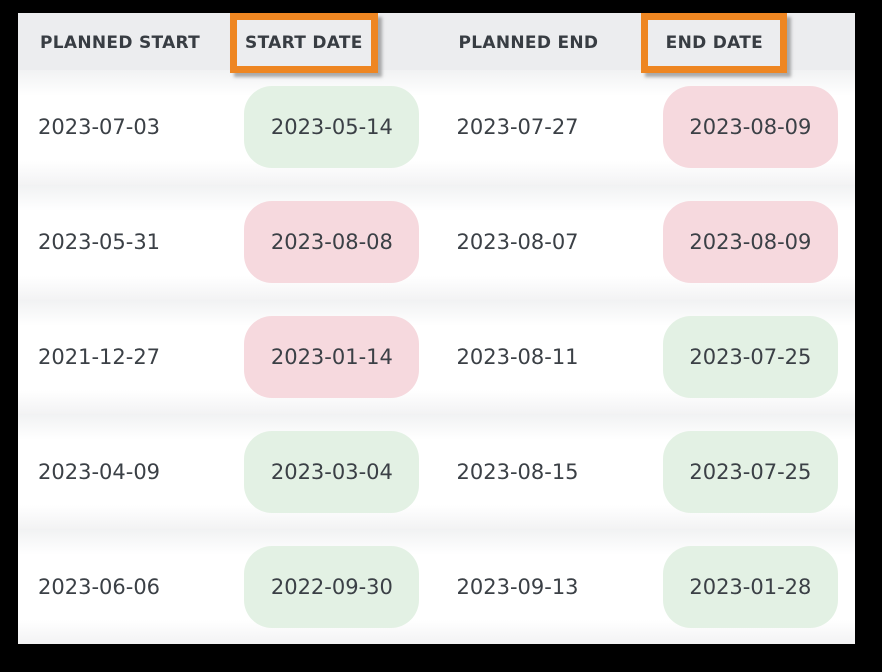 This screenshot has height=672, width=882. I want to click on header-end-date-cell: END DATE, so click(748, 43).